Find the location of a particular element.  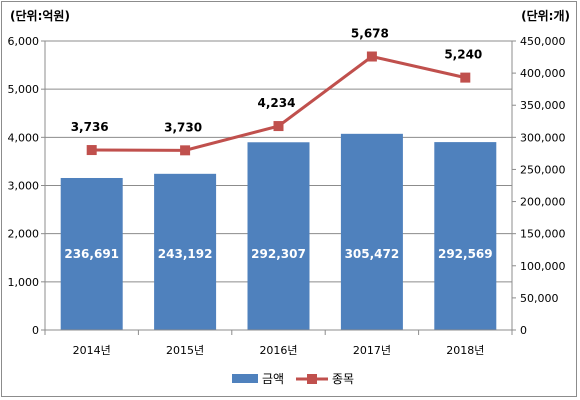

bar-data-label: 243,192 is located at coordinates (185, 254).